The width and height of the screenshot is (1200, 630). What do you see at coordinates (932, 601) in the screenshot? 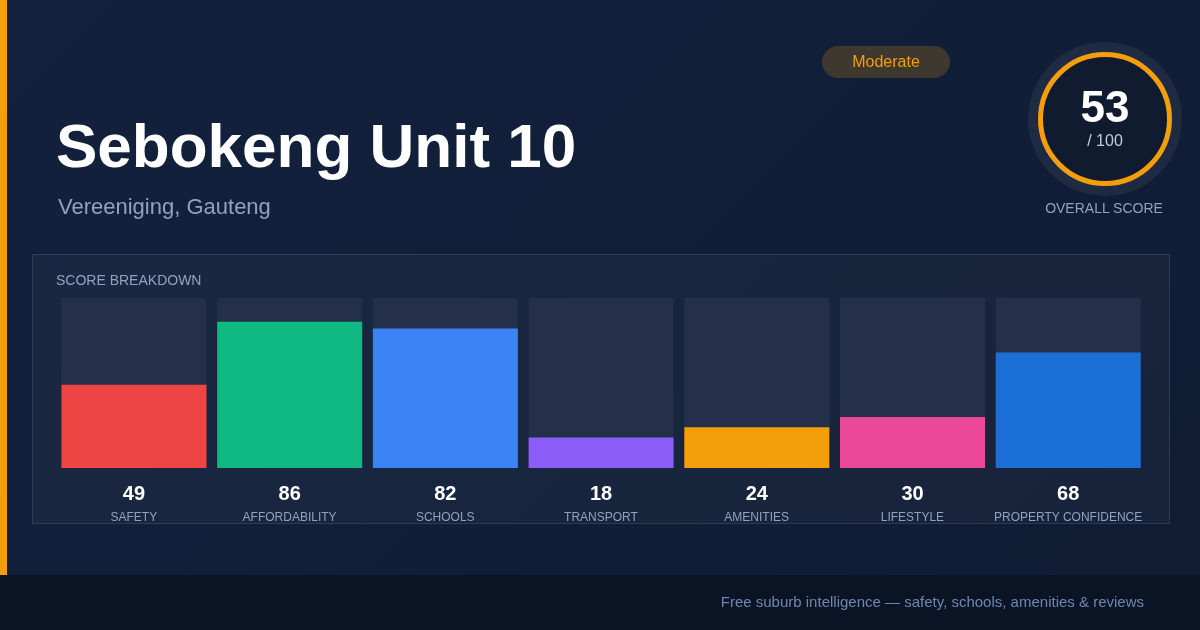
I see `text: Free suburb intelligence — safety, schools, amenities & reviews` at bounding box center [932, 601].